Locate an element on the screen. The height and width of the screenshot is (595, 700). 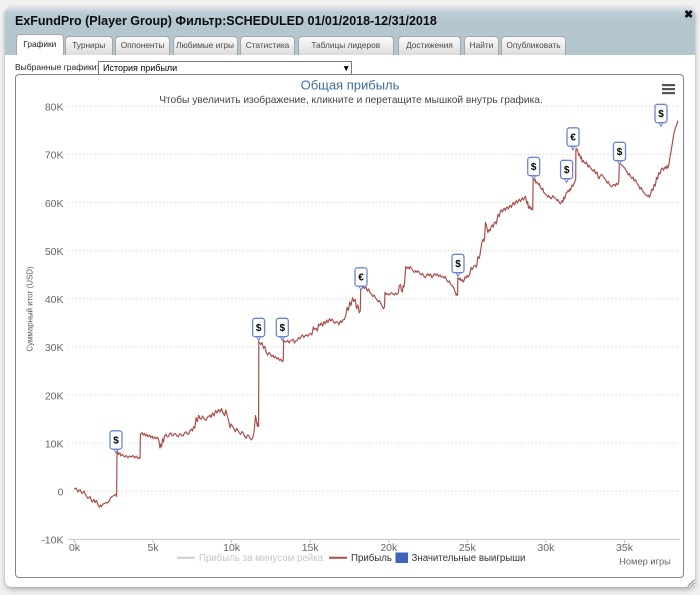
svg-text: Значительные выигрыши is located at coordinates (469, 558).